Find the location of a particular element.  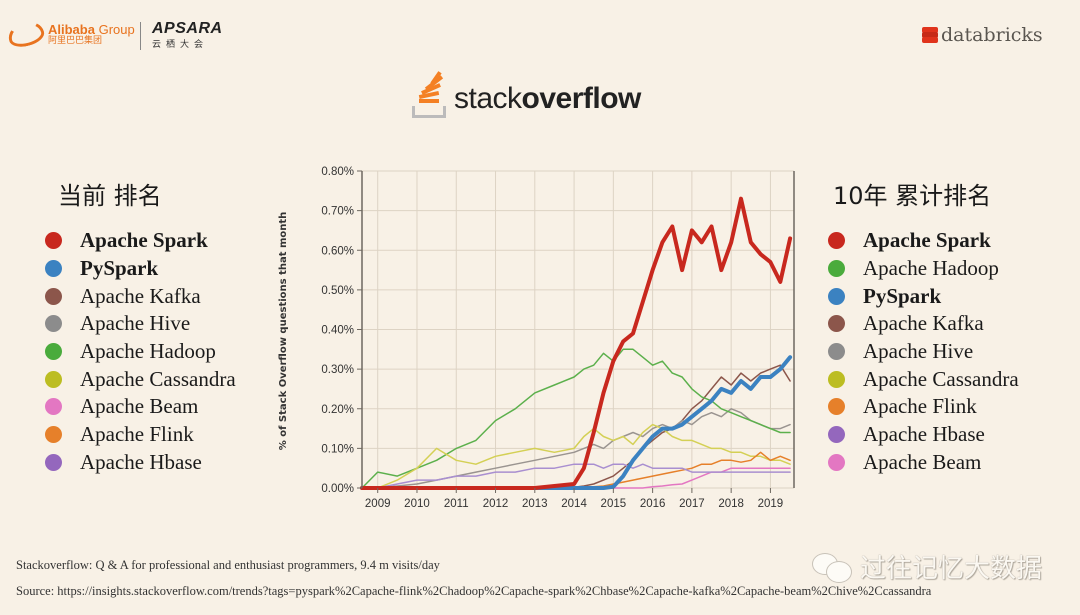

x-tick-label: 2018 is located at coordinates (731, 504).